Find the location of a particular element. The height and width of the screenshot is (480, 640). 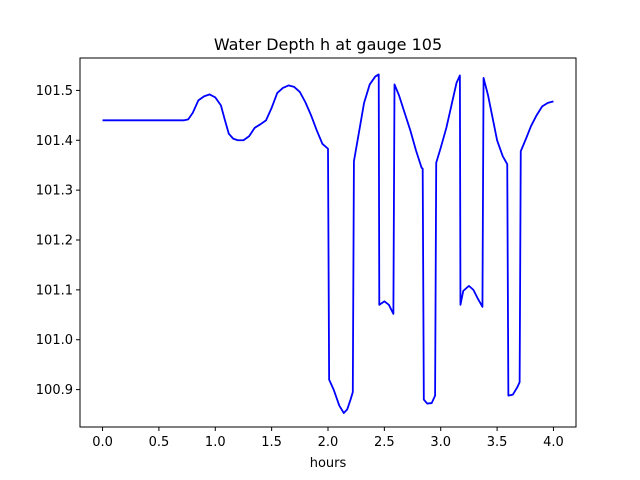

x-tick-label: 4.0 is located at coordinates (553, 442).